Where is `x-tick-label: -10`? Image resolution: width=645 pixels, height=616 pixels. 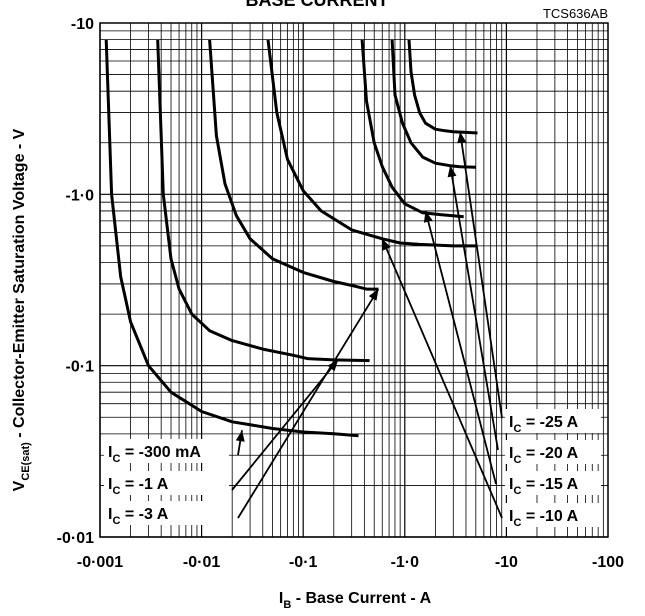 x-tick-label: -10 is located at coordinates (506, 562).